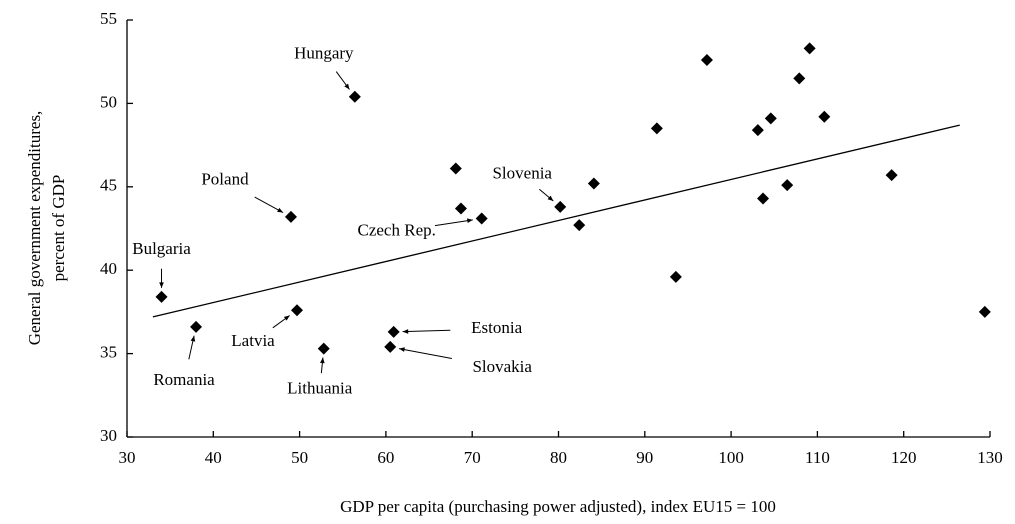 This screenshot has height=524, width=1015. What do you see at coordinates (320, 388) in the screenshot?
I see `point-label: Lithuania` at bounding box center [320, 388].